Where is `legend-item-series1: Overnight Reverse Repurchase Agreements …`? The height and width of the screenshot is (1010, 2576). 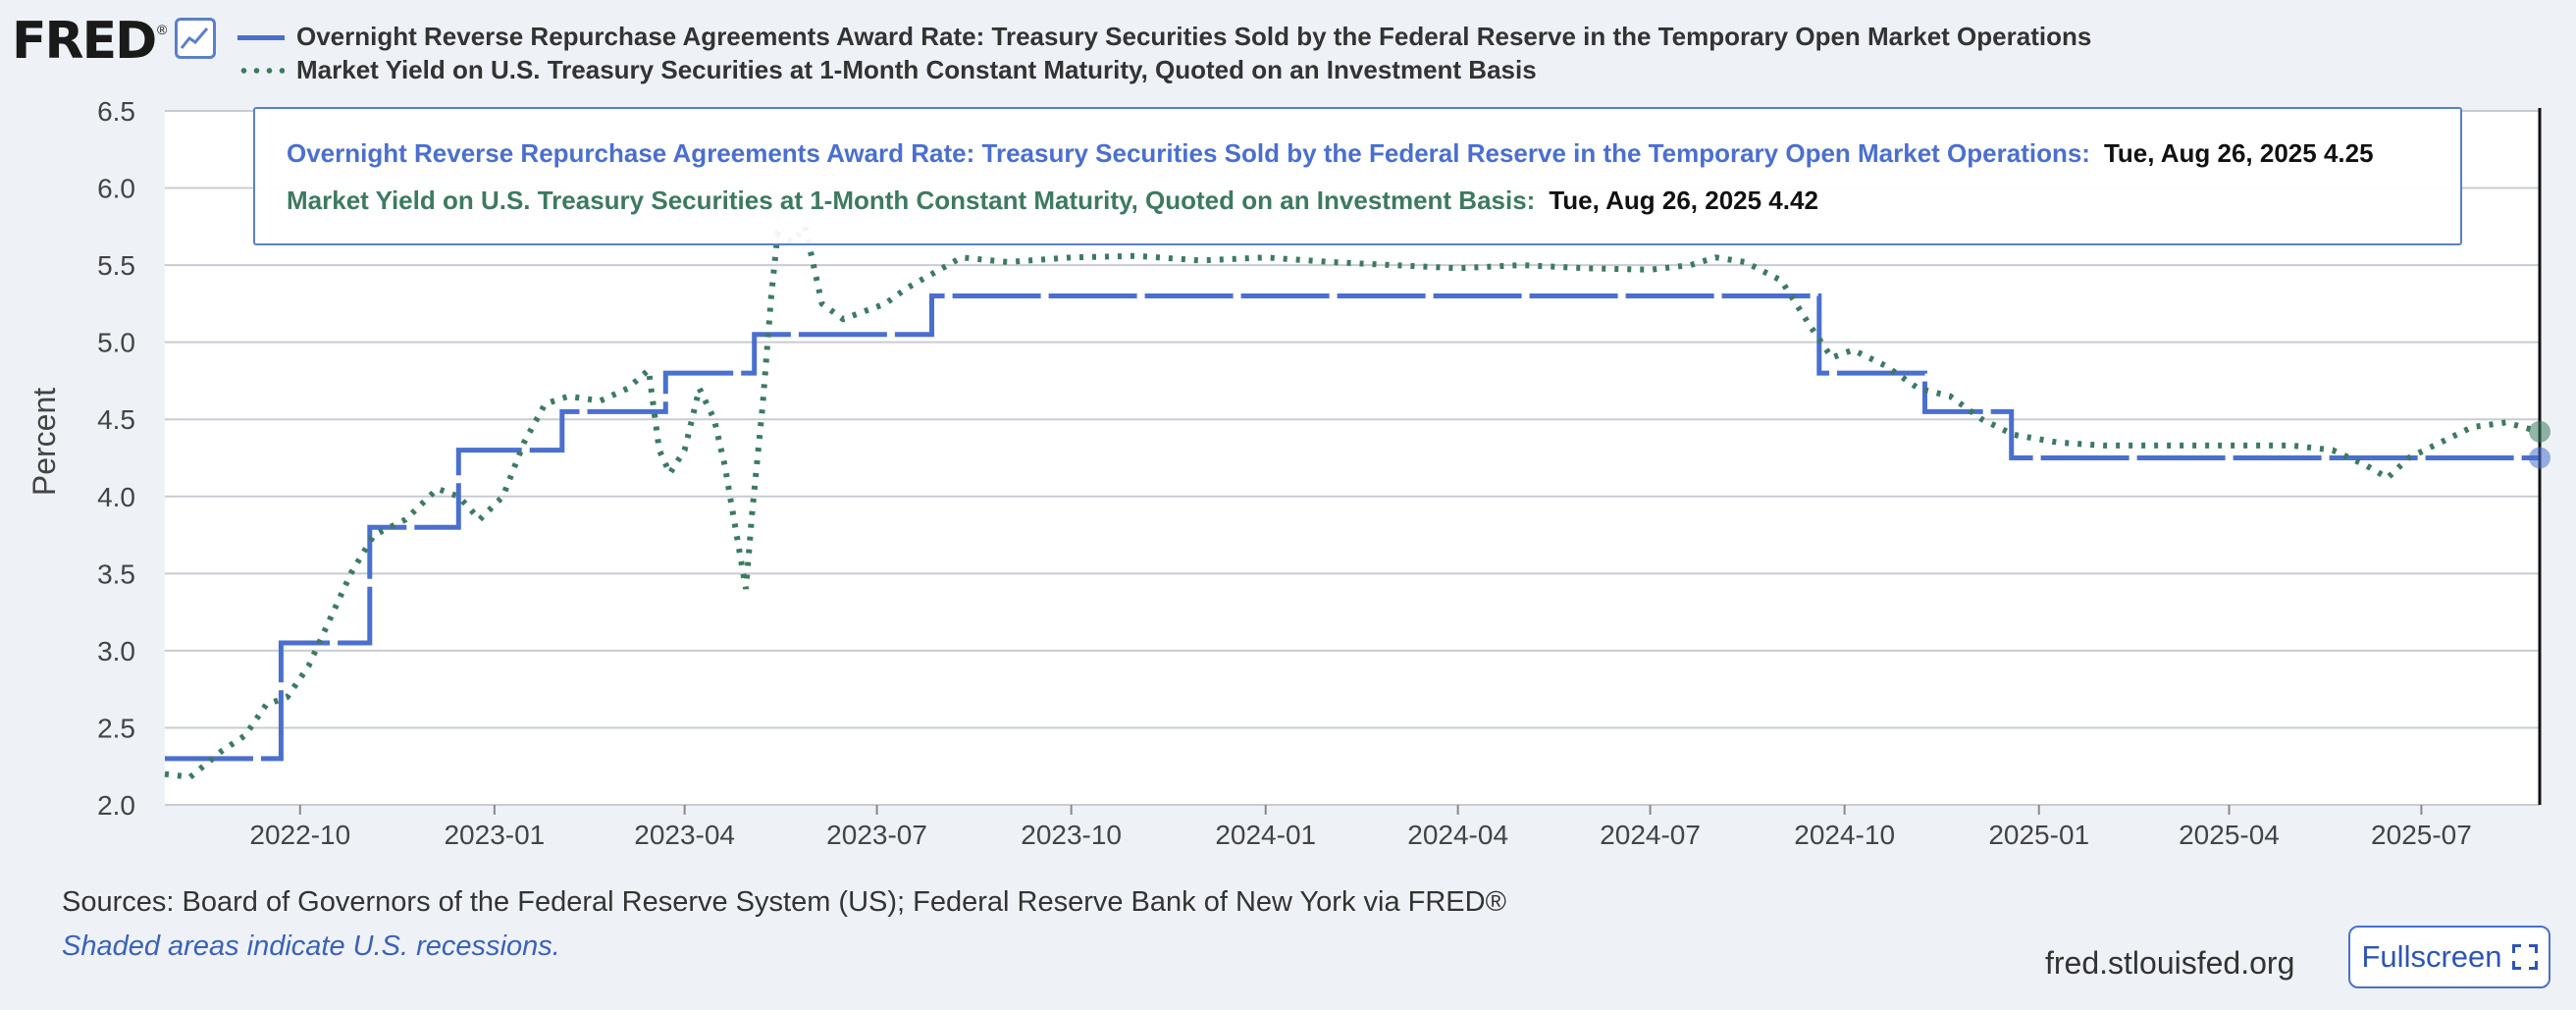
legend-item-series1: Overnight Reverse Repurchase Agreements … is located at coordinates (1163, 37).